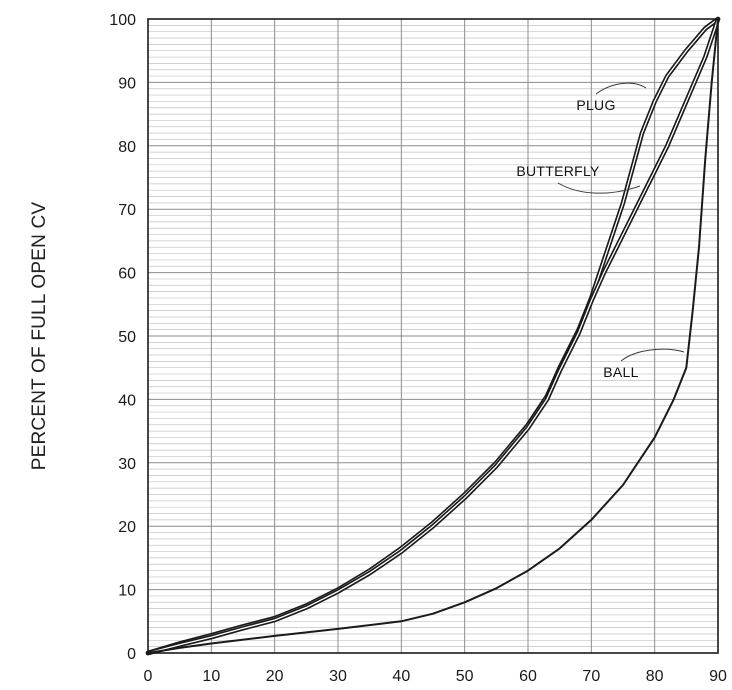  Describe the element at coordinates (599, 188) in the screenshot. I see `leader-butterfly` at that location.